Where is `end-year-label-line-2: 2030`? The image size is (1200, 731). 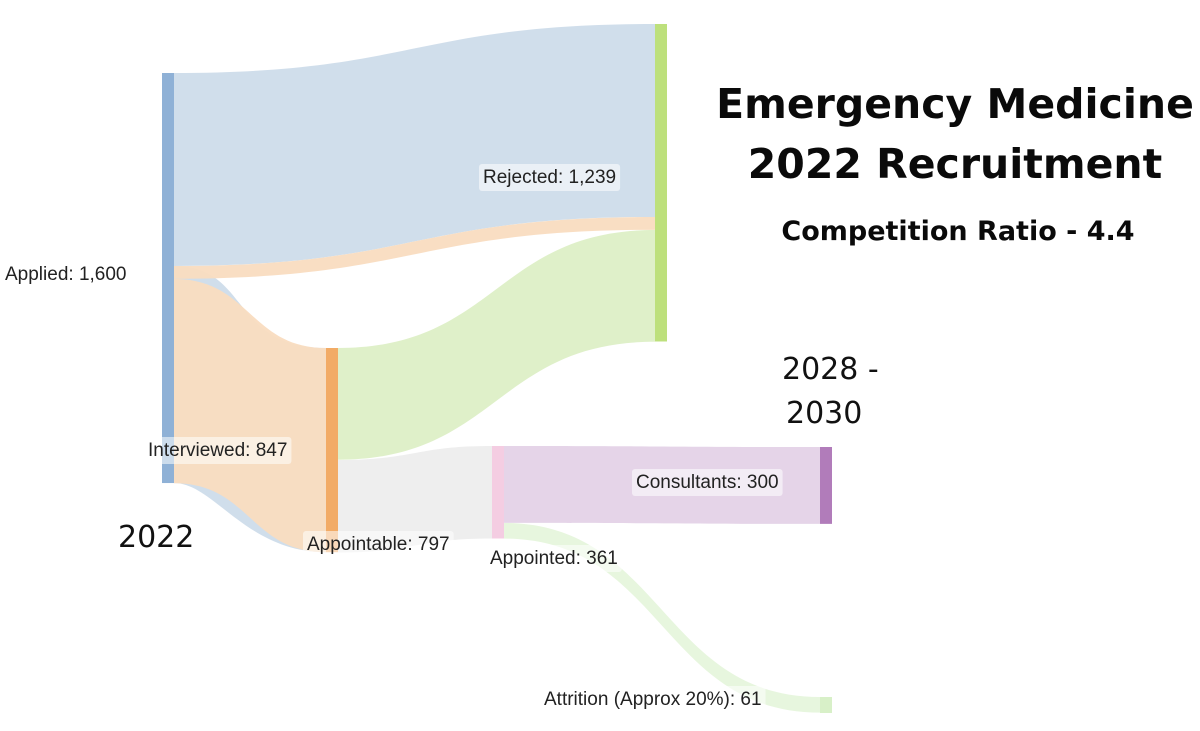 end-year-label-line-2: 2030 is located at coordinates (824, 413).